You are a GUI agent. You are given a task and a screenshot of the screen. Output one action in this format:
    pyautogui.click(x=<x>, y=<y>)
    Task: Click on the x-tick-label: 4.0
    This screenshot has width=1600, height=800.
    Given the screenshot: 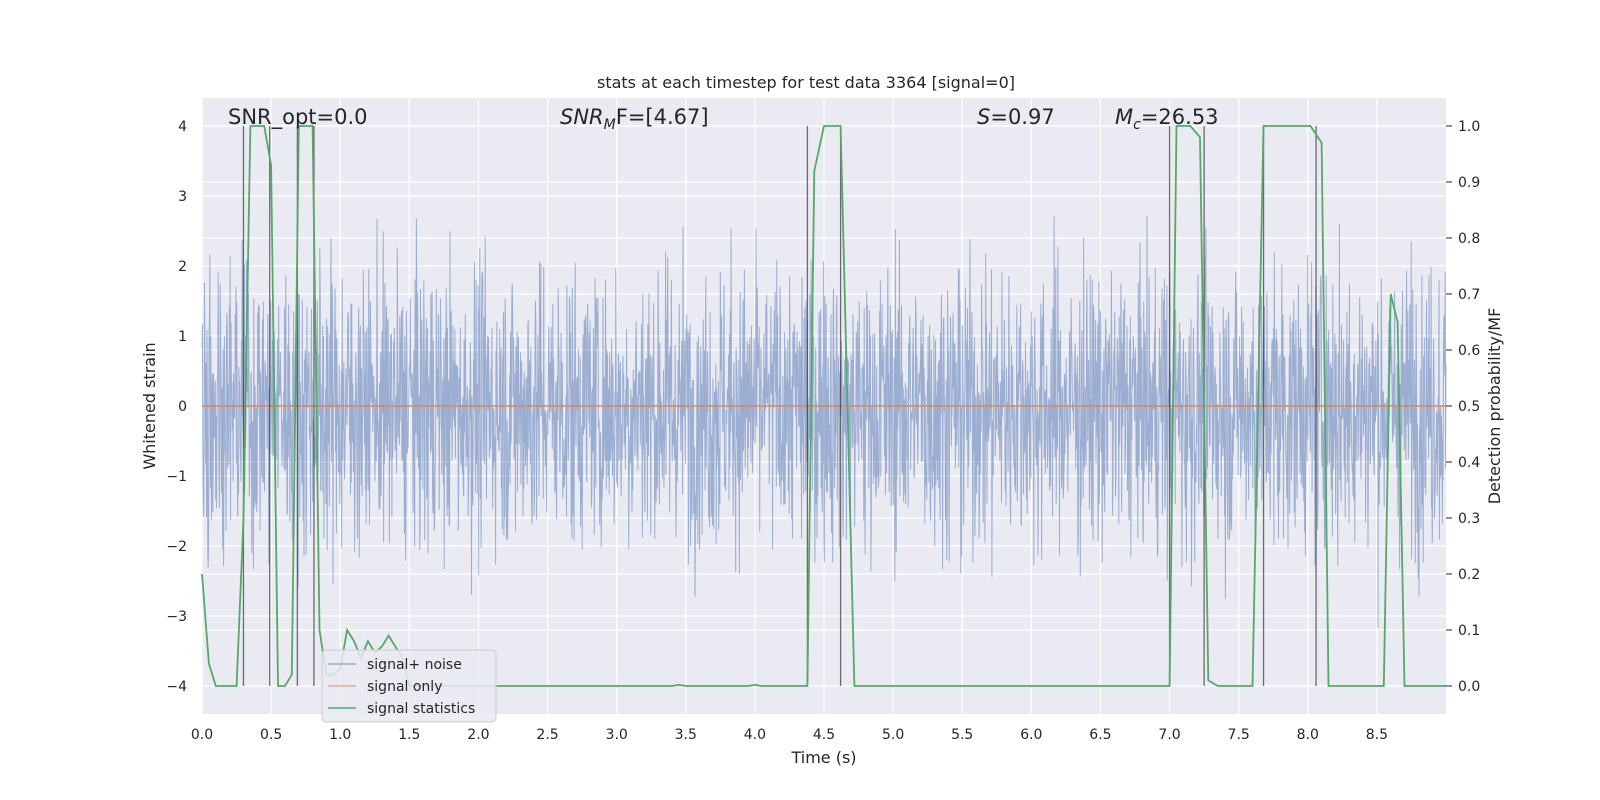 What is the action you would take?
    pyautogui.click(x=755, y=735)
    